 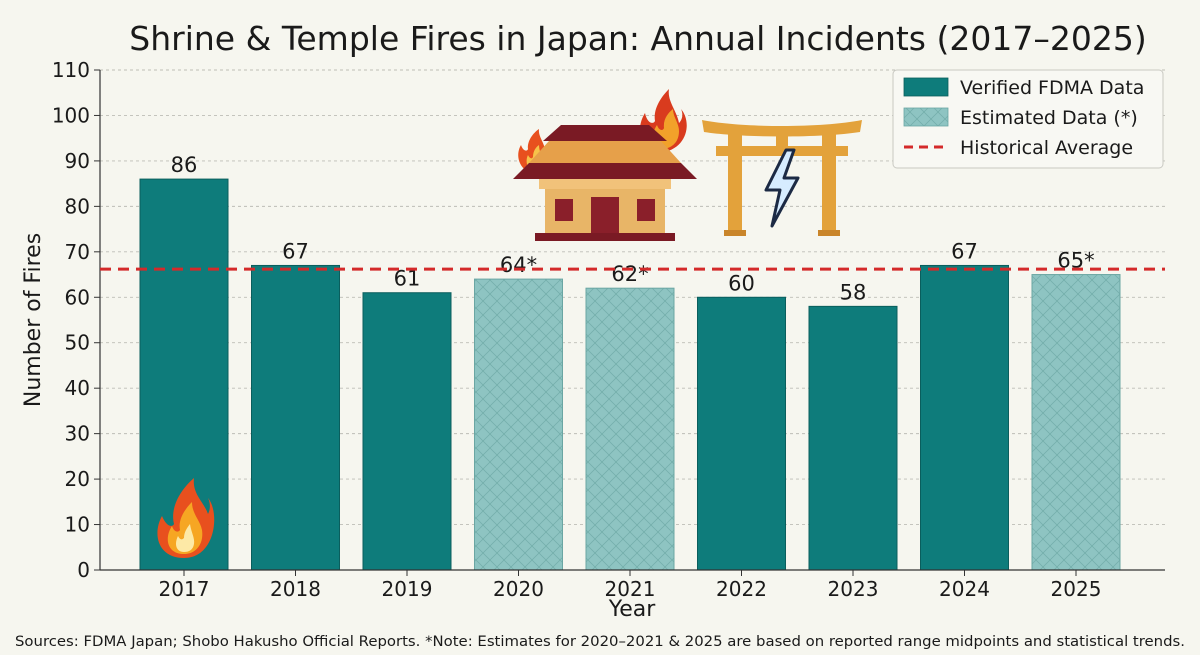 What do you see at coordinates (1076, 589) in the screenshot?
I see `x-tick-label: 2025` at bounding box center [1076, 589].